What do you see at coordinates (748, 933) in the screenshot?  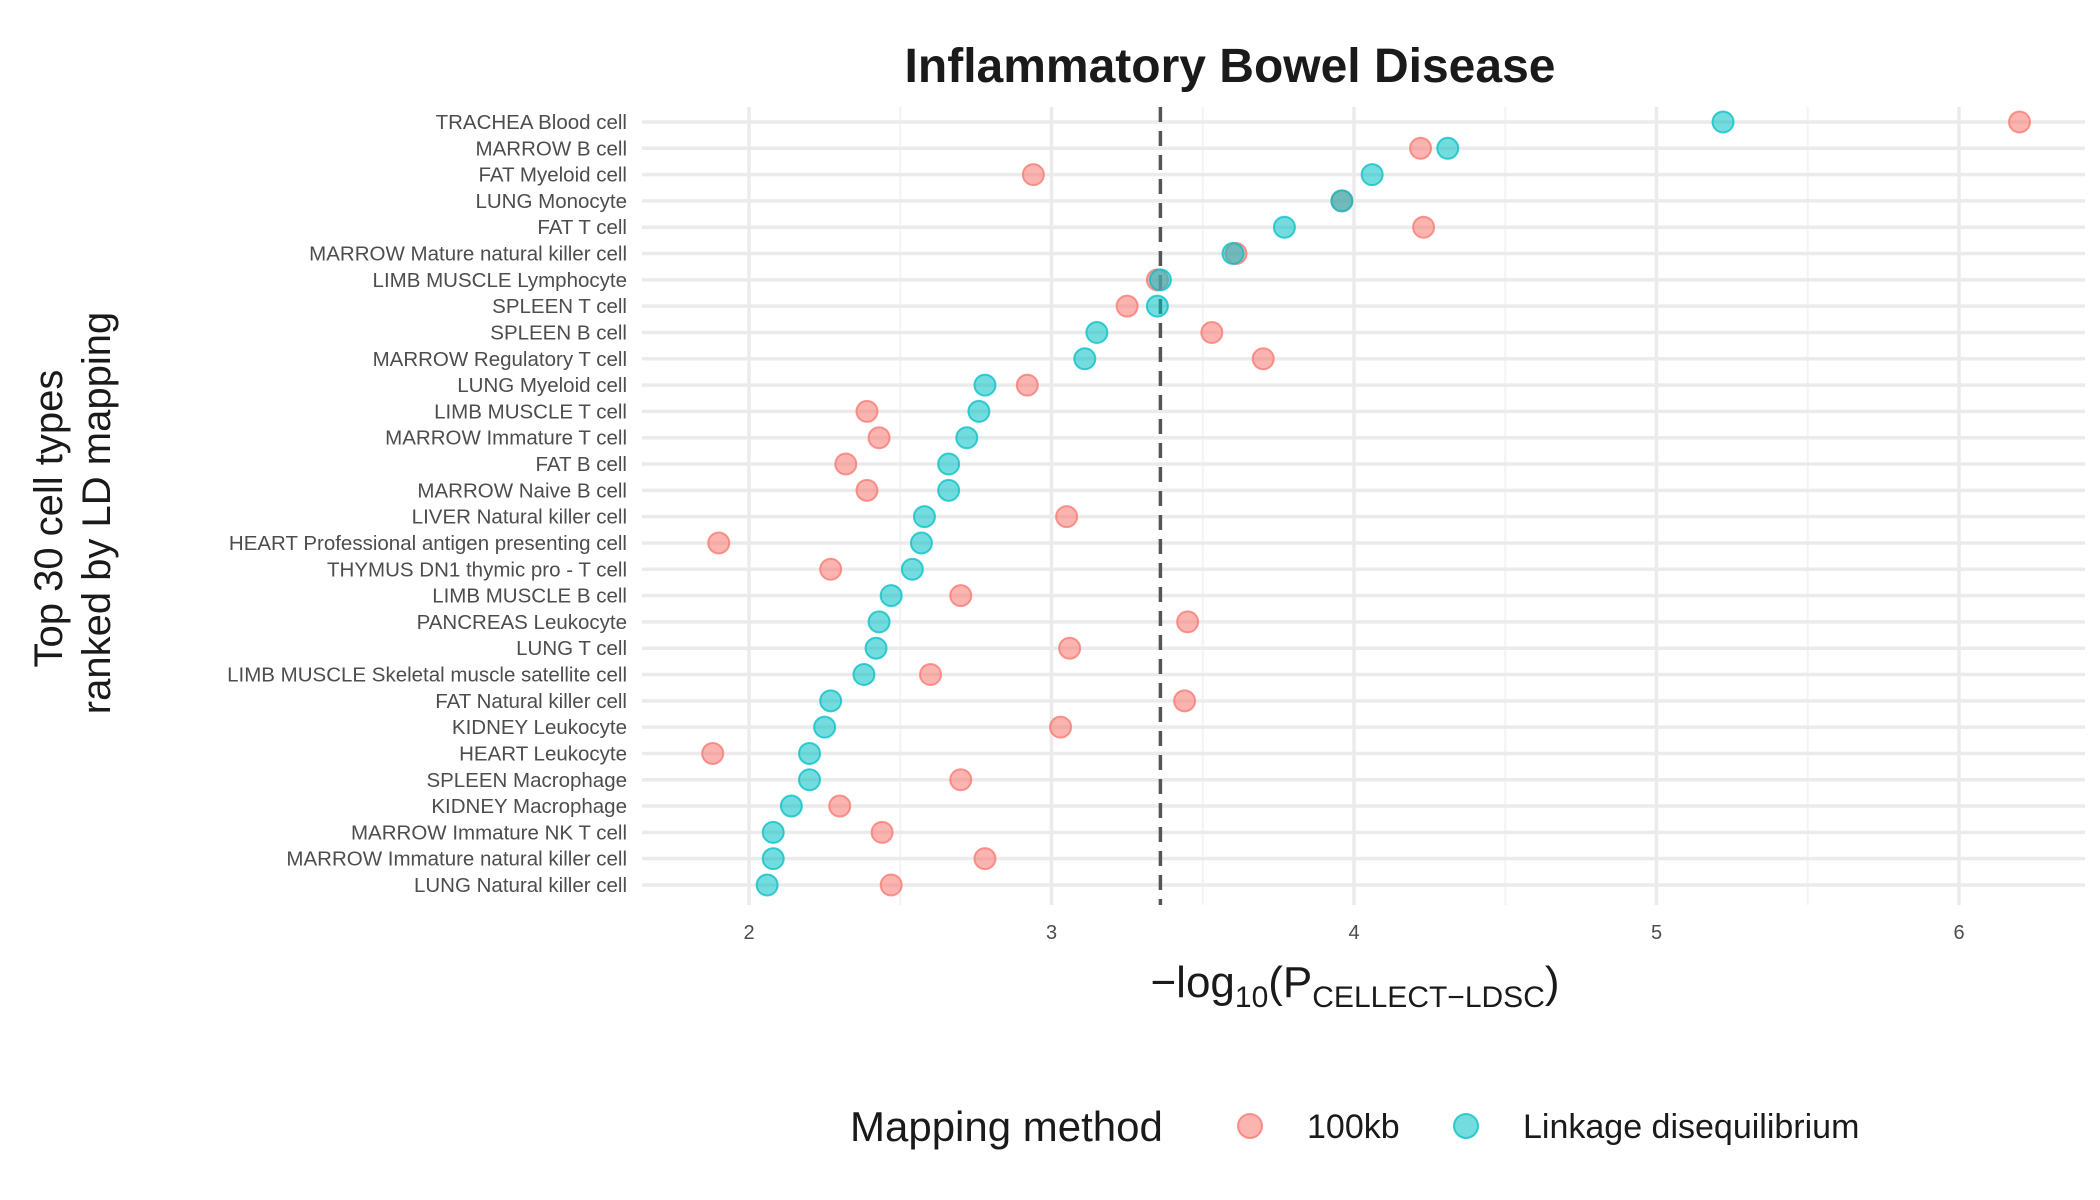 I see `x-tick-label: 2` at bounding box center [748, 933].